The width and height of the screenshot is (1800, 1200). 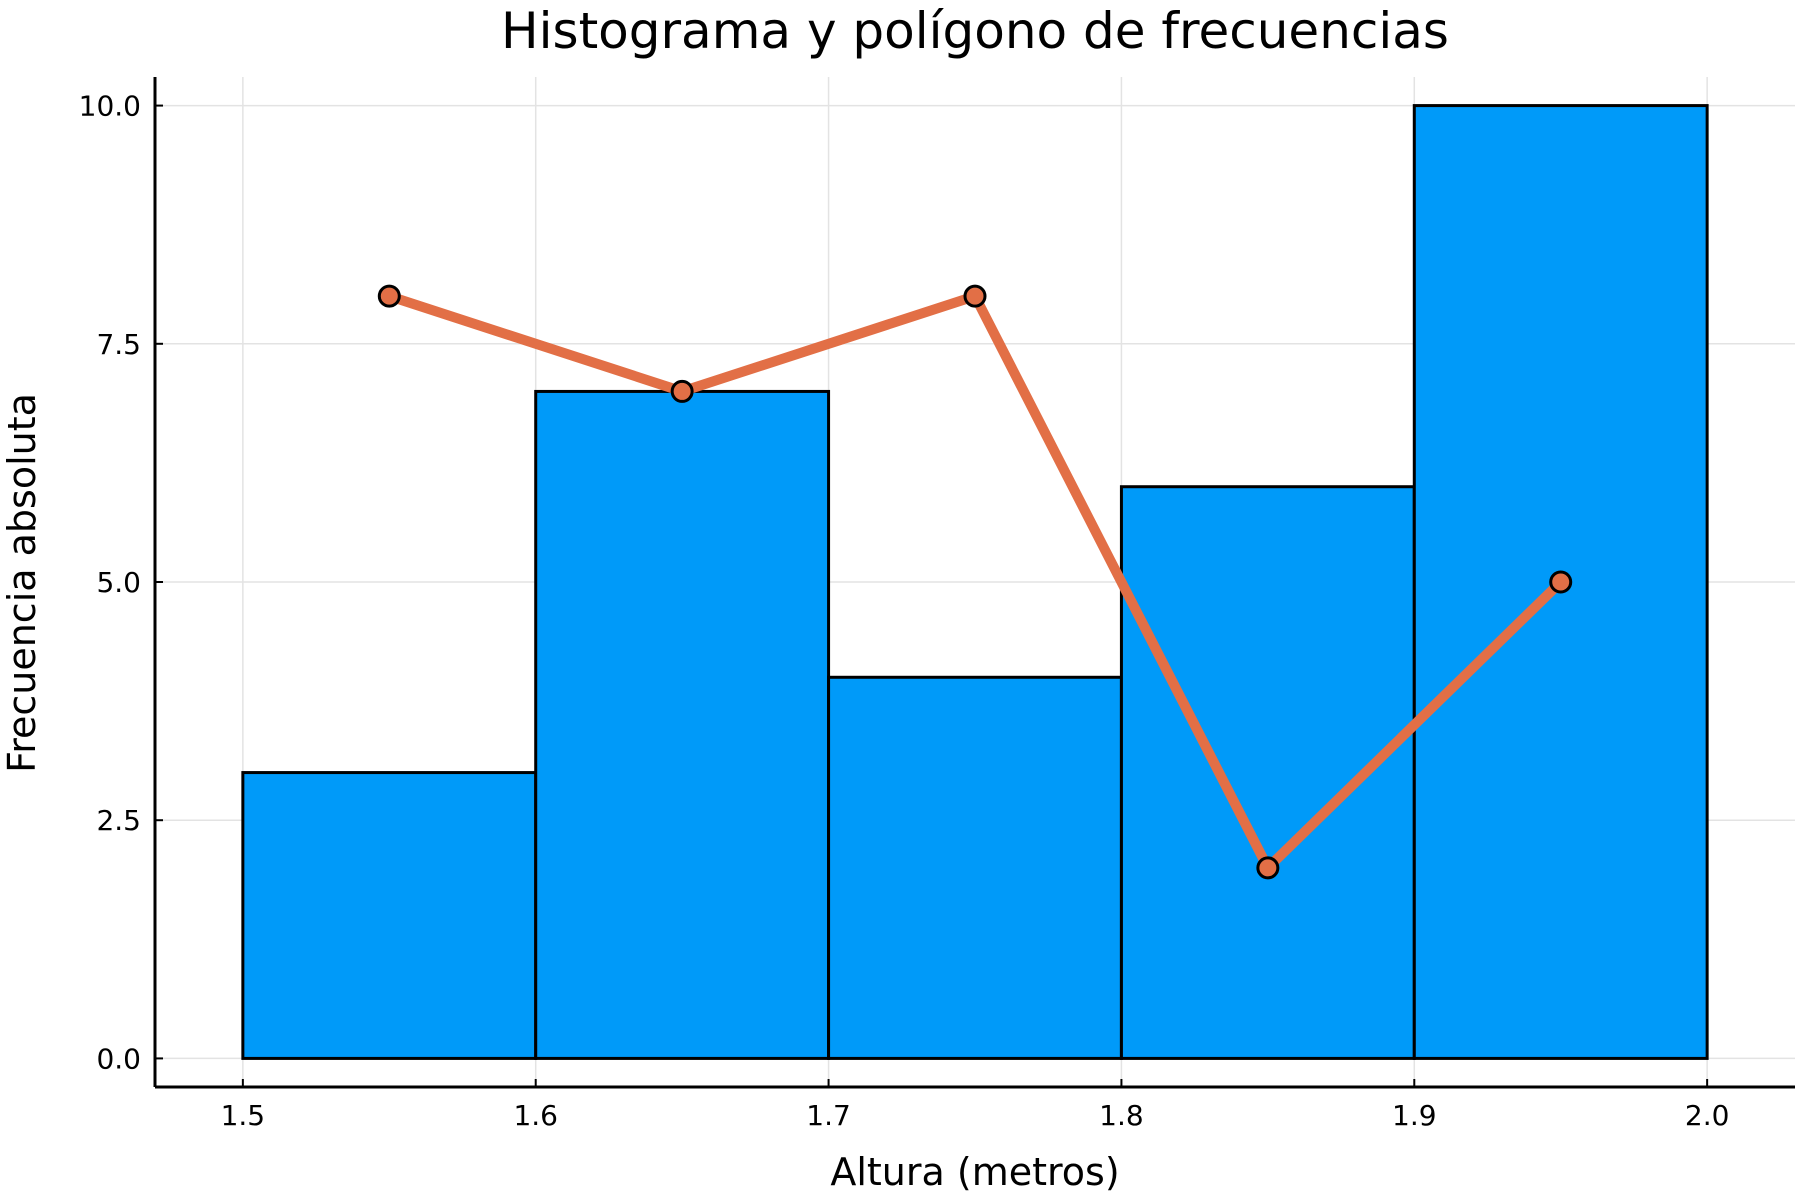 I want to click on chart-title: Histograma y polígono de frecuencias, so click(x=975, y=31).